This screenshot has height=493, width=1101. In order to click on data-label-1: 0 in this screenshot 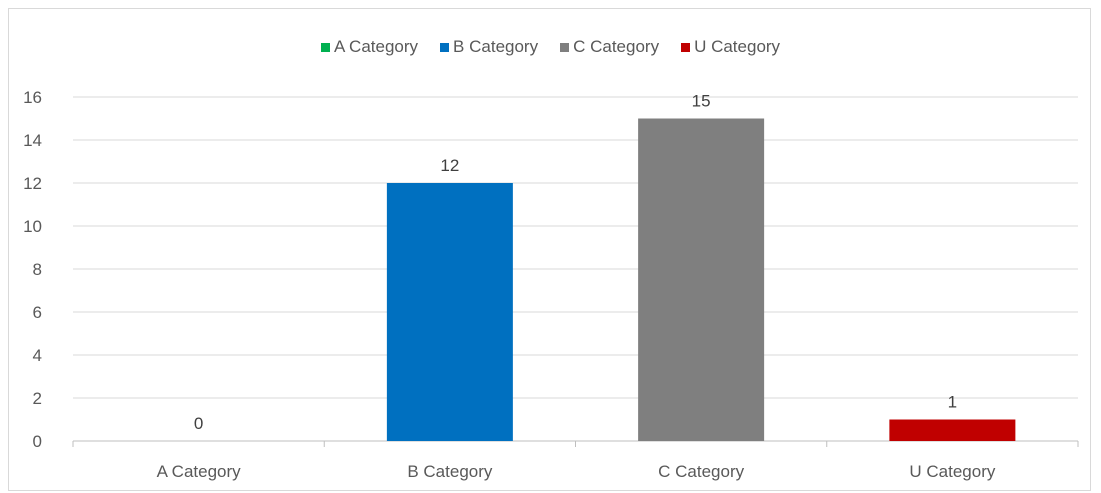, I will do `click(198, 423)`.